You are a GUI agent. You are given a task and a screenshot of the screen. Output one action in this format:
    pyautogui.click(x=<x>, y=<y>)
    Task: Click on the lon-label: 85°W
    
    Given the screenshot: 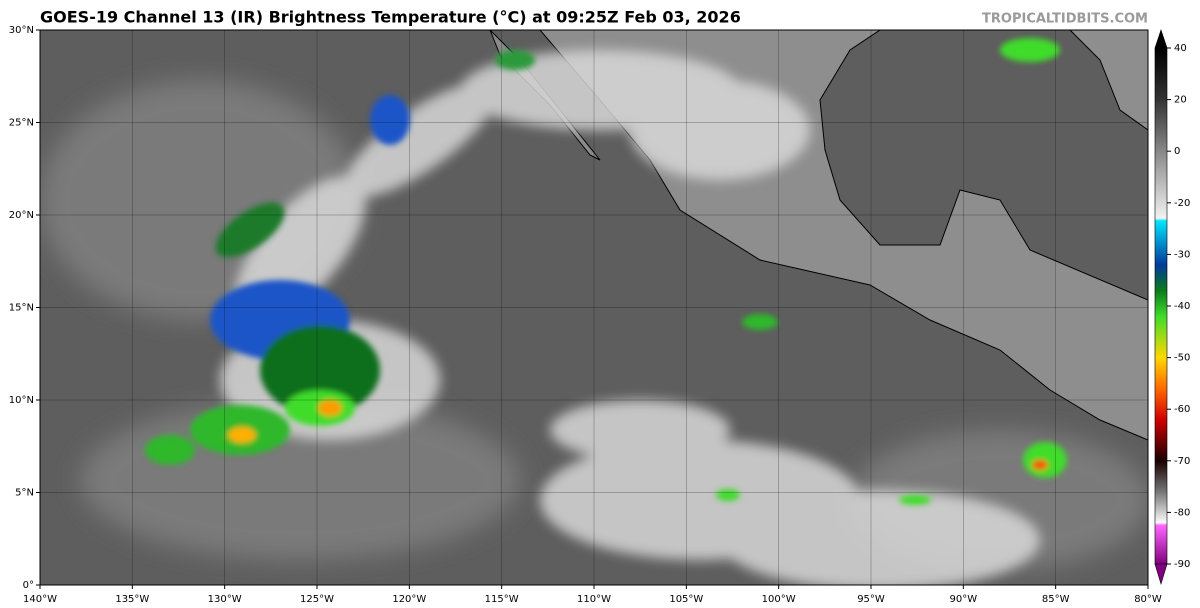 What is the action you would take?
    pyautogui.click(x=1056, y=599)
    